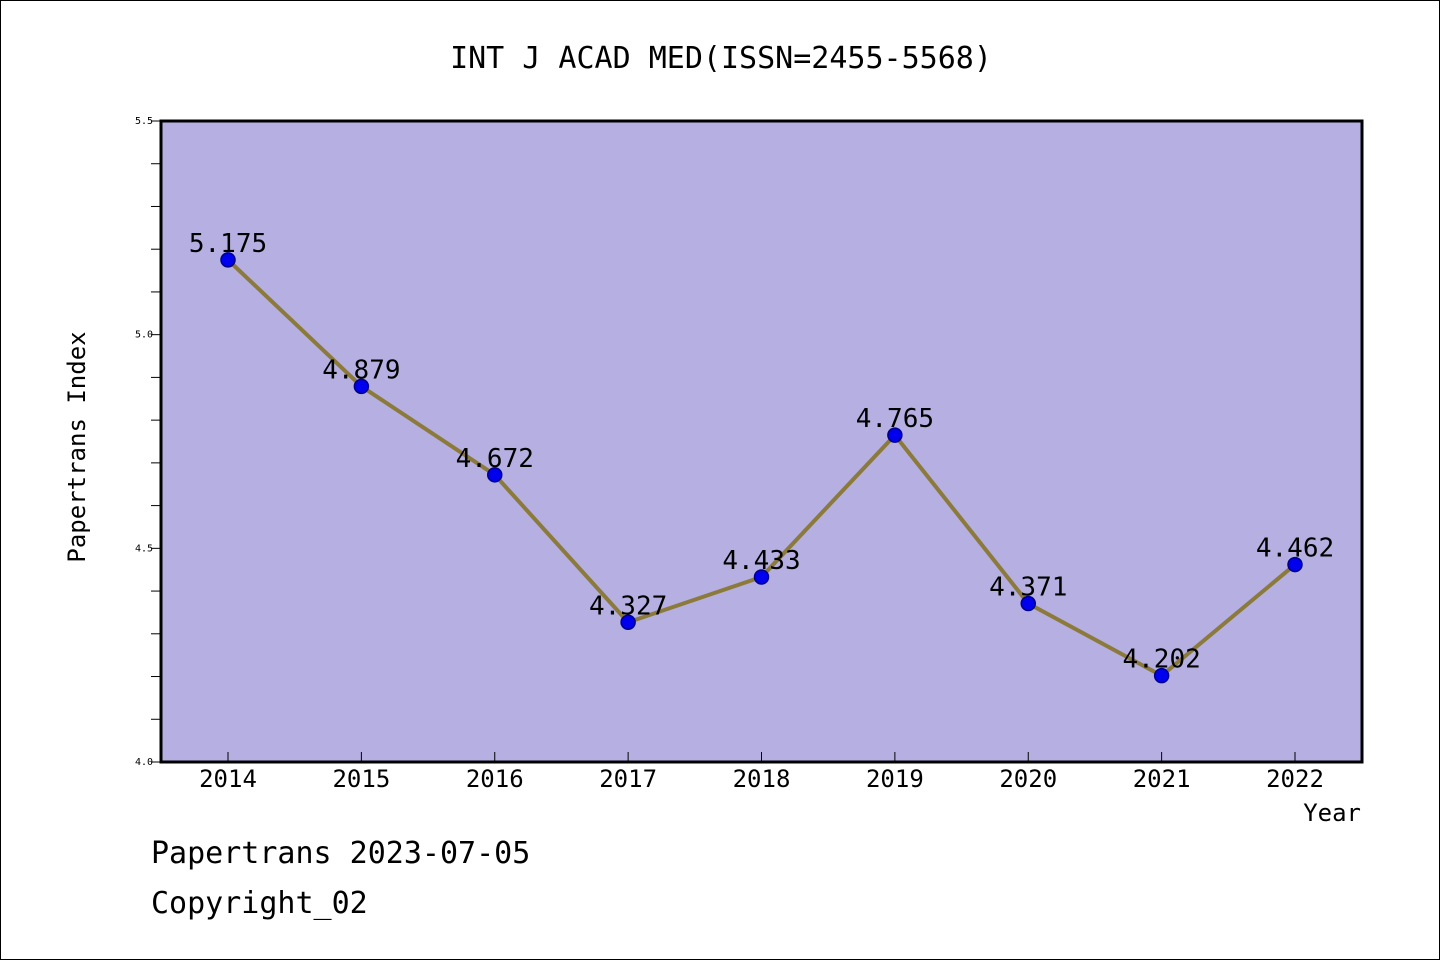  I want to click on x-tick-label: 2021, so click(1162, 779).